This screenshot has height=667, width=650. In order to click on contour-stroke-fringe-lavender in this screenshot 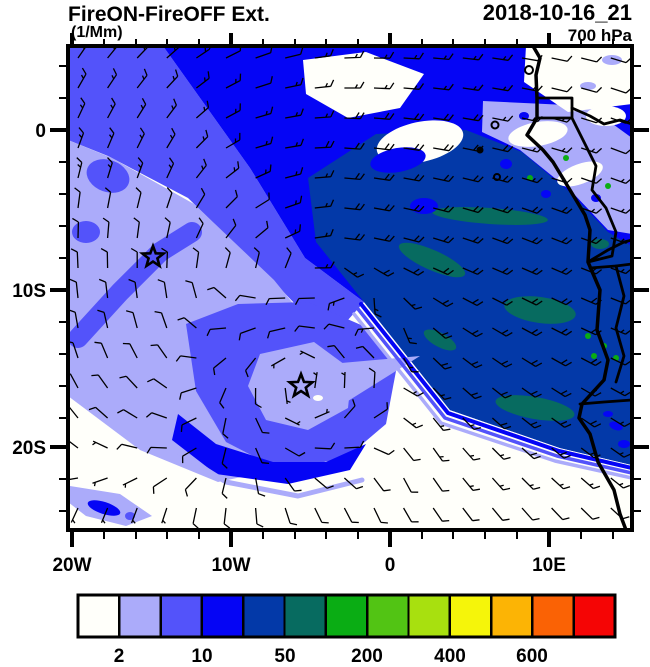, I will do `click(492, 396)`.